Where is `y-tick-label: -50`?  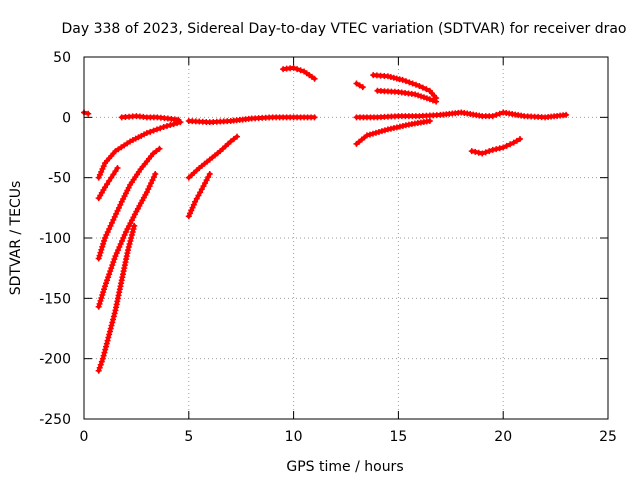 y-tick-label: -50 is located at coordinates (59, 179).